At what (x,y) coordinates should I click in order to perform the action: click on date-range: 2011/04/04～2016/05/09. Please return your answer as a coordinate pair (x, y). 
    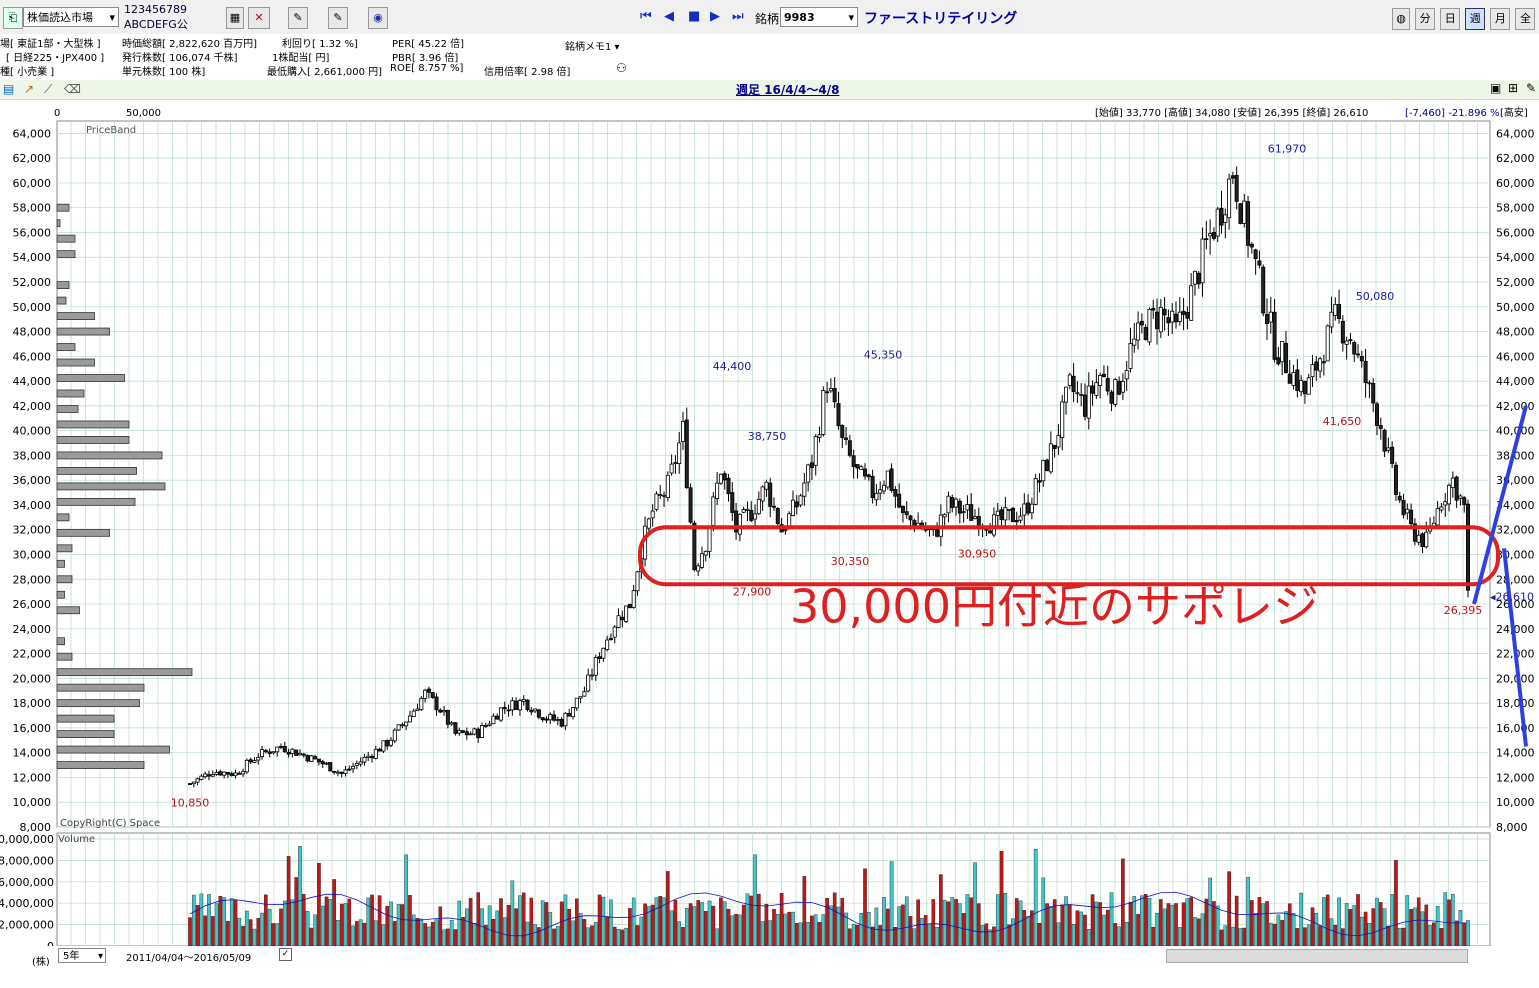
    Looking at the image, I should click on (189, 958).